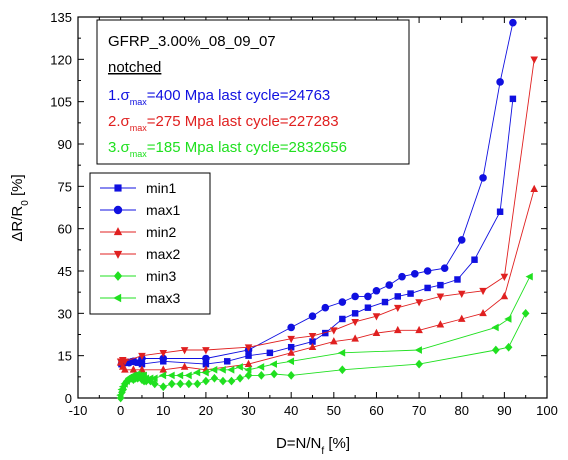  Describe the element at coordinates (65, 271) in the screenshot. I see `y-tick-label: 45` at that location.